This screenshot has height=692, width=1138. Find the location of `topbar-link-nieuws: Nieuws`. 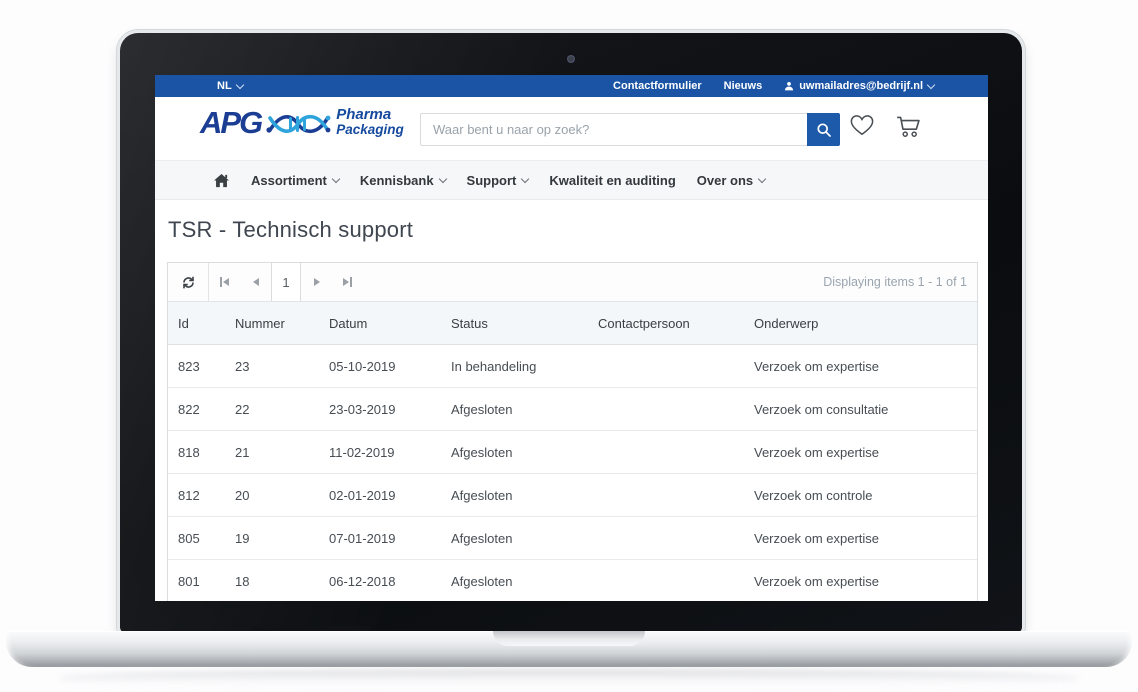

topbar-link-nieuws: Nieuws is located at coordinates (743, 86).